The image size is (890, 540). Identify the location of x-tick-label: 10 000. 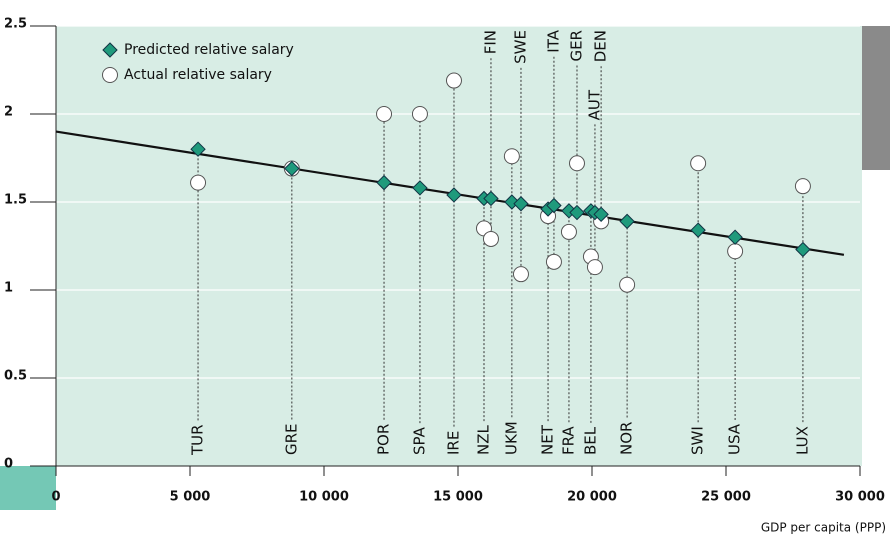
(324, 497).